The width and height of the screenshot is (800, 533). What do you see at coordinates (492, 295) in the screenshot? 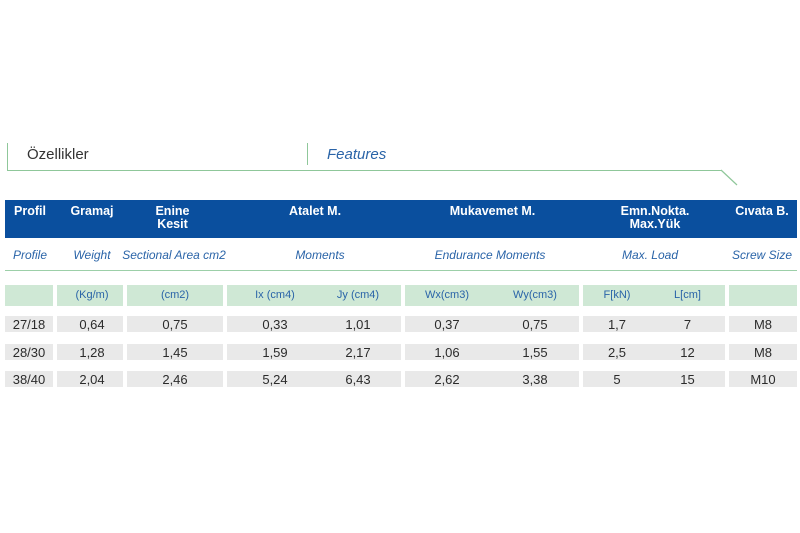
I see `unit-cell-endurance` at bounding box center [492, 295].